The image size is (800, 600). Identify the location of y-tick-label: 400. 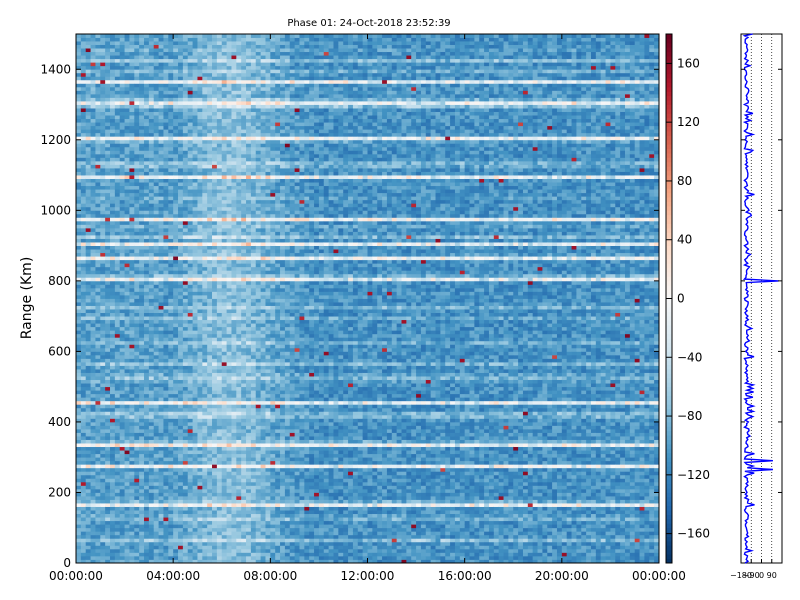
(59, 422).